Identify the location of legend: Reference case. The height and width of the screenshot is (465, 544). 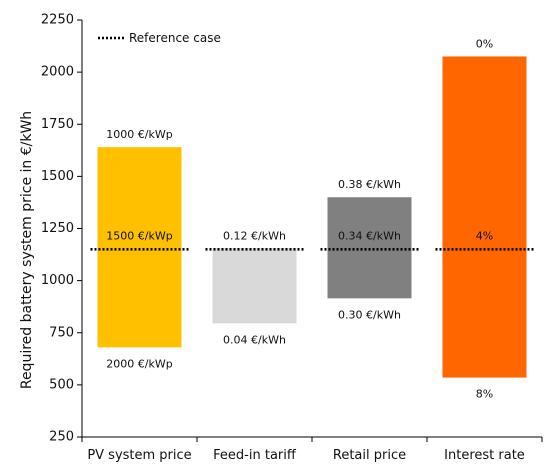
(159, 38).